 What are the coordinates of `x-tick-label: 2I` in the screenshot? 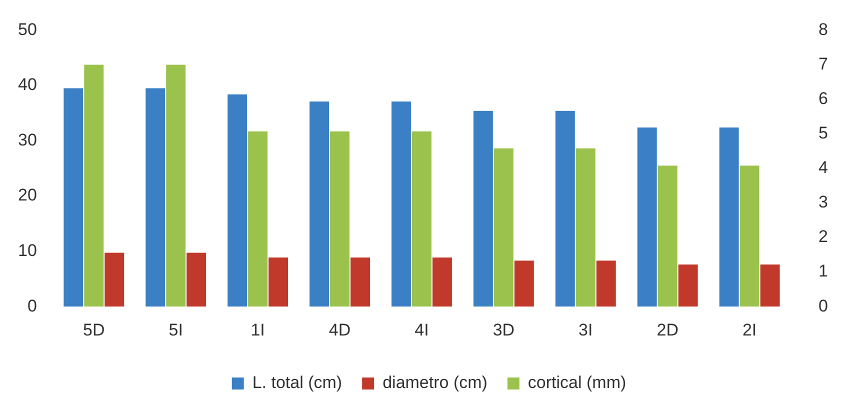 It's located at (749, 330).